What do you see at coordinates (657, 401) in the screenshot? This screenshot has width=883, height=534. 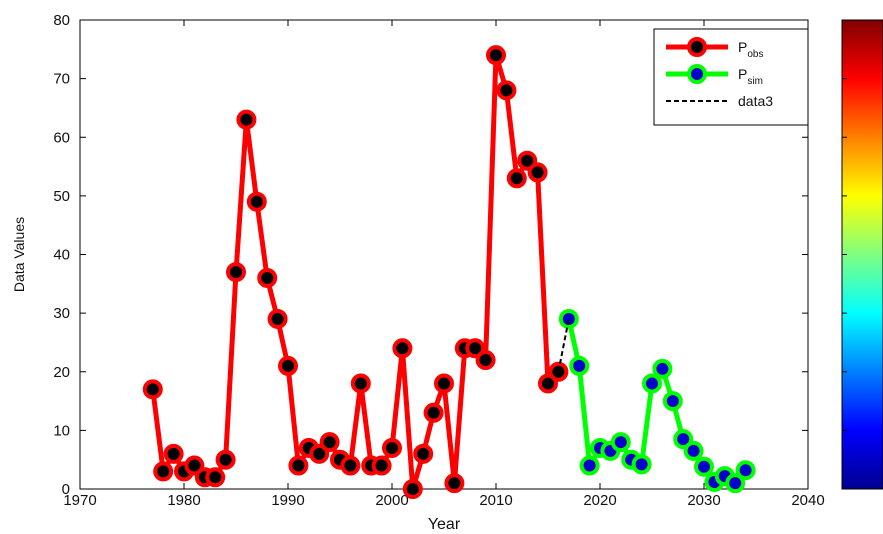 I see `series-psim` at bounding box center [657, 401].